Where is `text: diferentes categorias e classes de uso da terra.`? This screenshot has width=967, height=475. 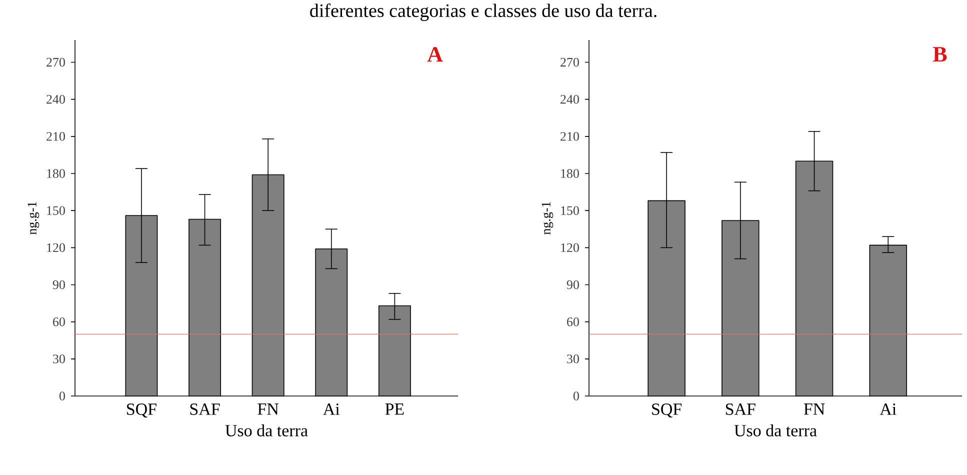
text: diferentes categorias e classes de uso da terra. is located at coordinates (483, 12).